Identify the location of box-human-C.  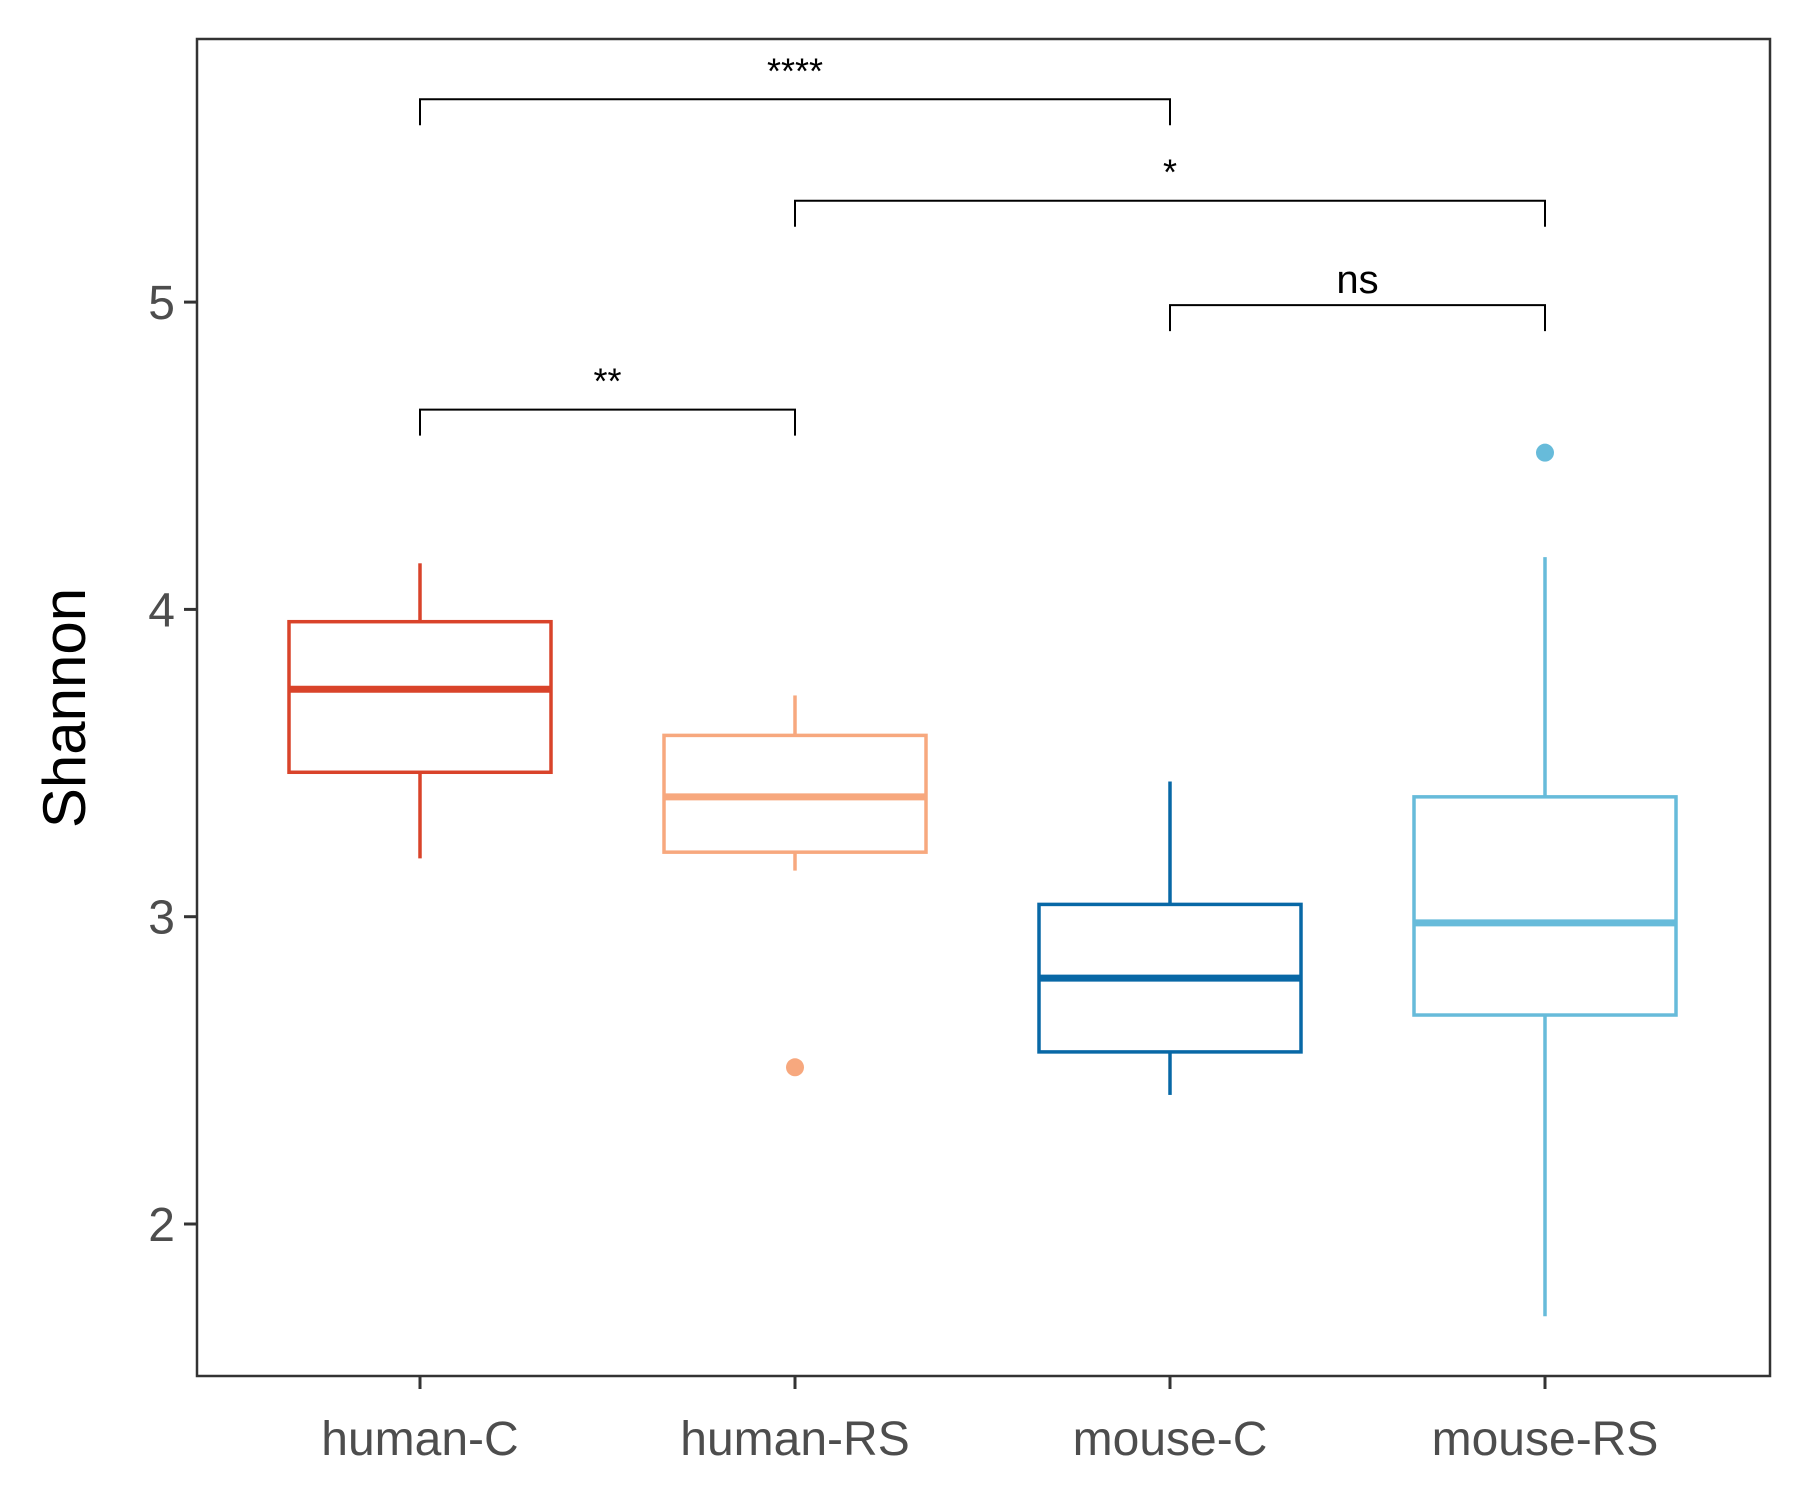
(420, 711).